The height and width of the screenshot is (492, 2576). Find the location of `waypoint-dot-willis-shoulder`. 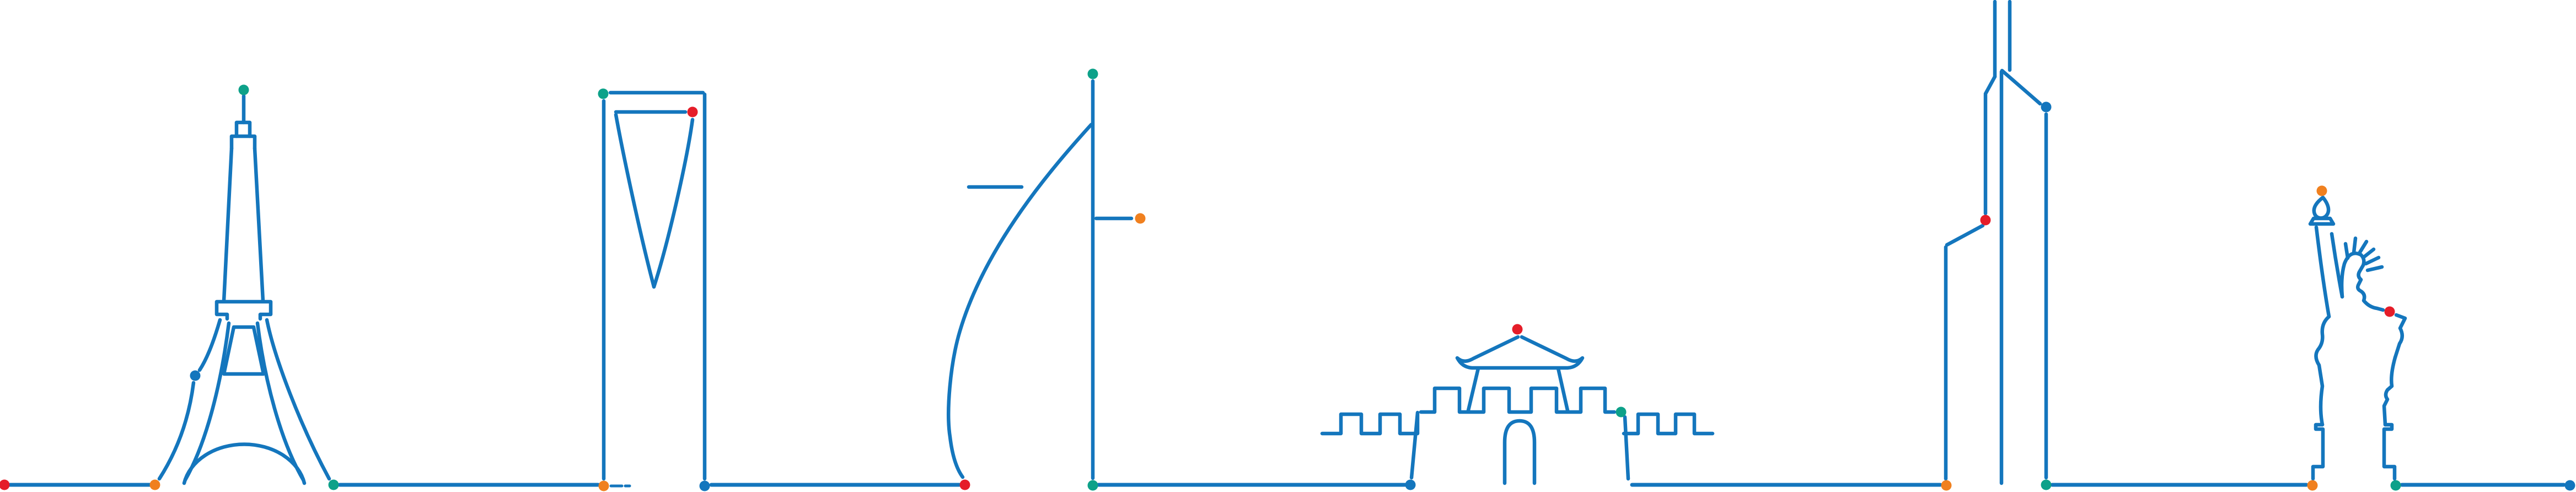

waypoint-dot-willis-shoulder is located at coordinates (2047, 107).